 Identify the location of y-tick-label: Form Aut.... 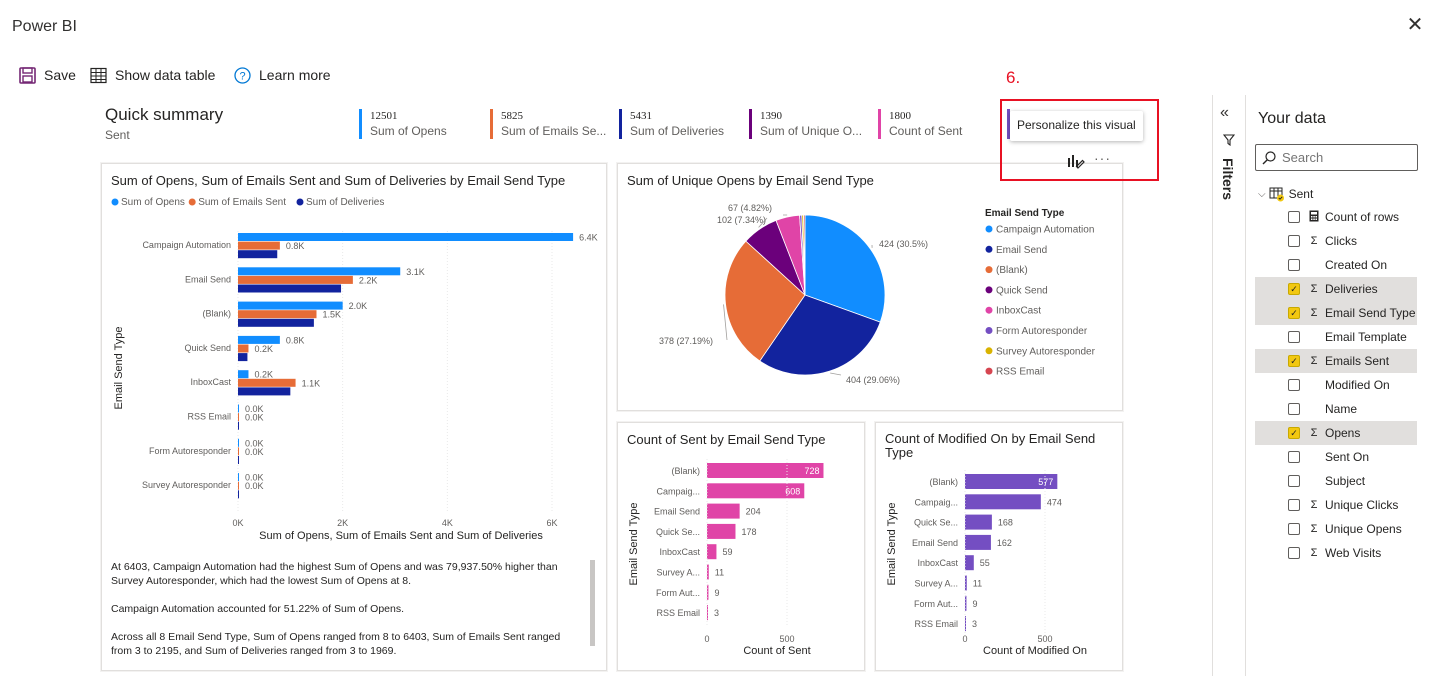
(678, 593).